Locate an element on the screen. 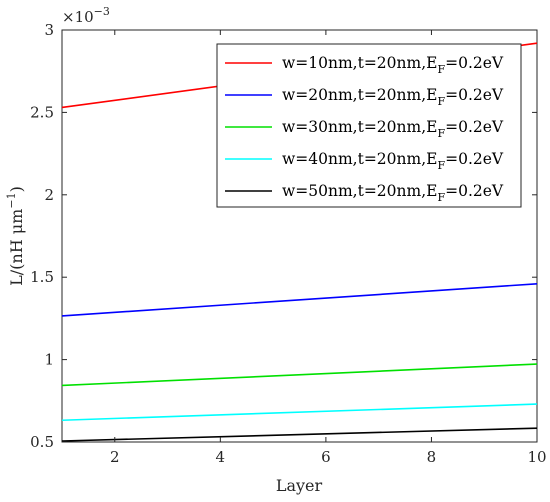 The image size is (550, 502). legend-label-1: w=10nm,t=20nm,EF=0.2eV is located at coordinates (393, 65).